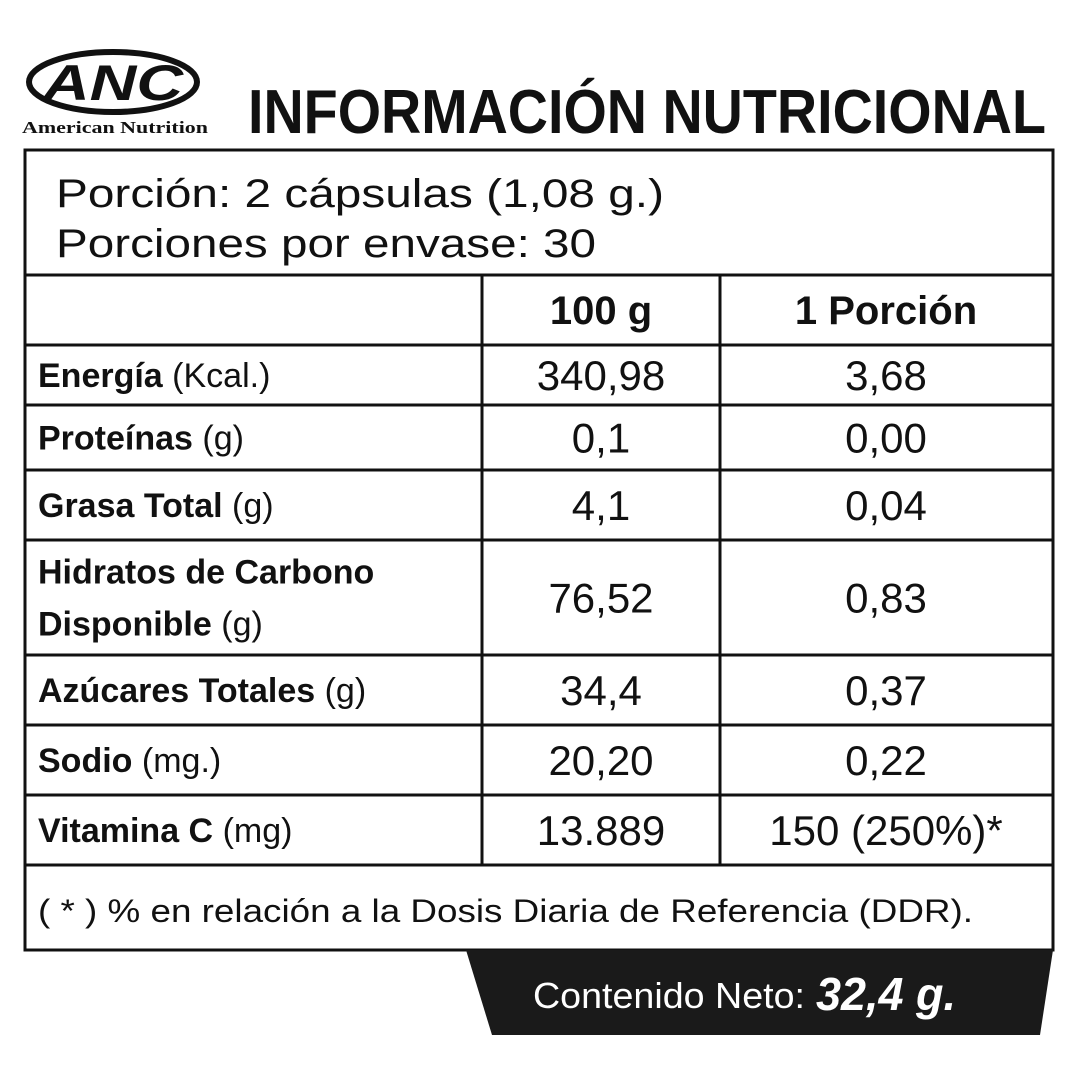 Image resolution: width=1080 pixels, height=1080 pixels. Describe the element at coordinates (886, 311) in the screenshot. I see `column-header: 1 Porción` at that location.